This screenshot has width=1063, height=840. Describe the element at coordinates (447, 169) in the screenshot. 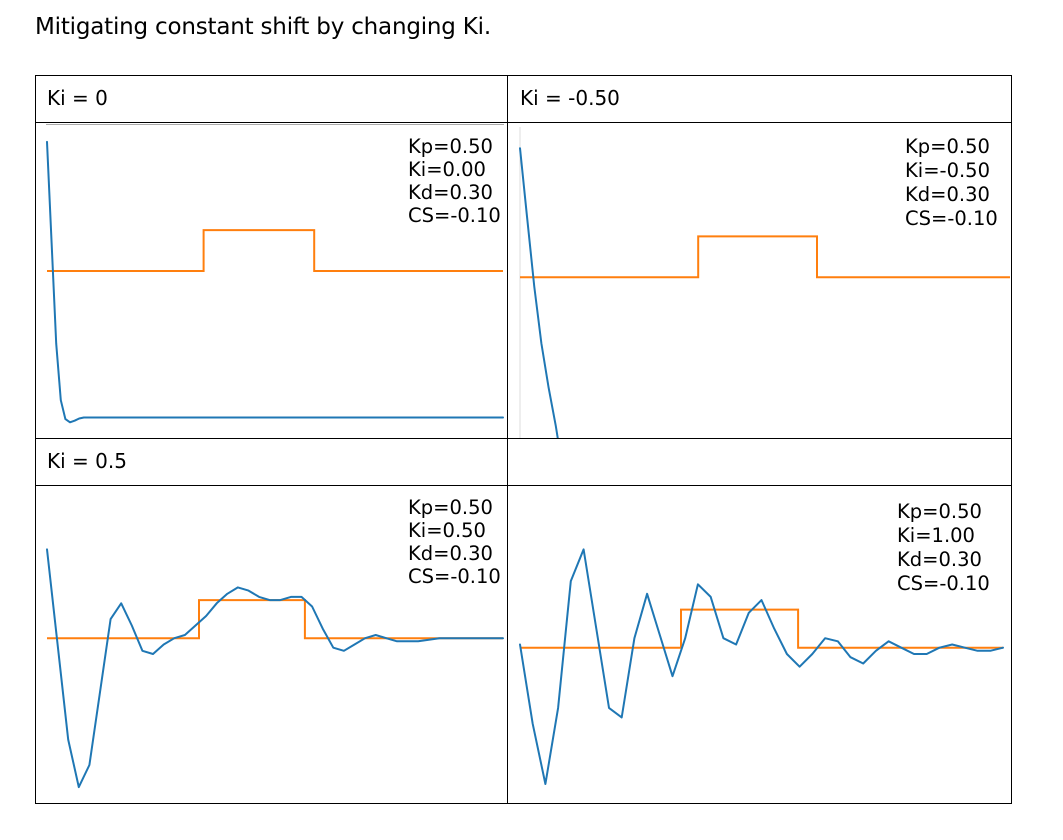

I see `param-ki: Ki=0.00` at that location.